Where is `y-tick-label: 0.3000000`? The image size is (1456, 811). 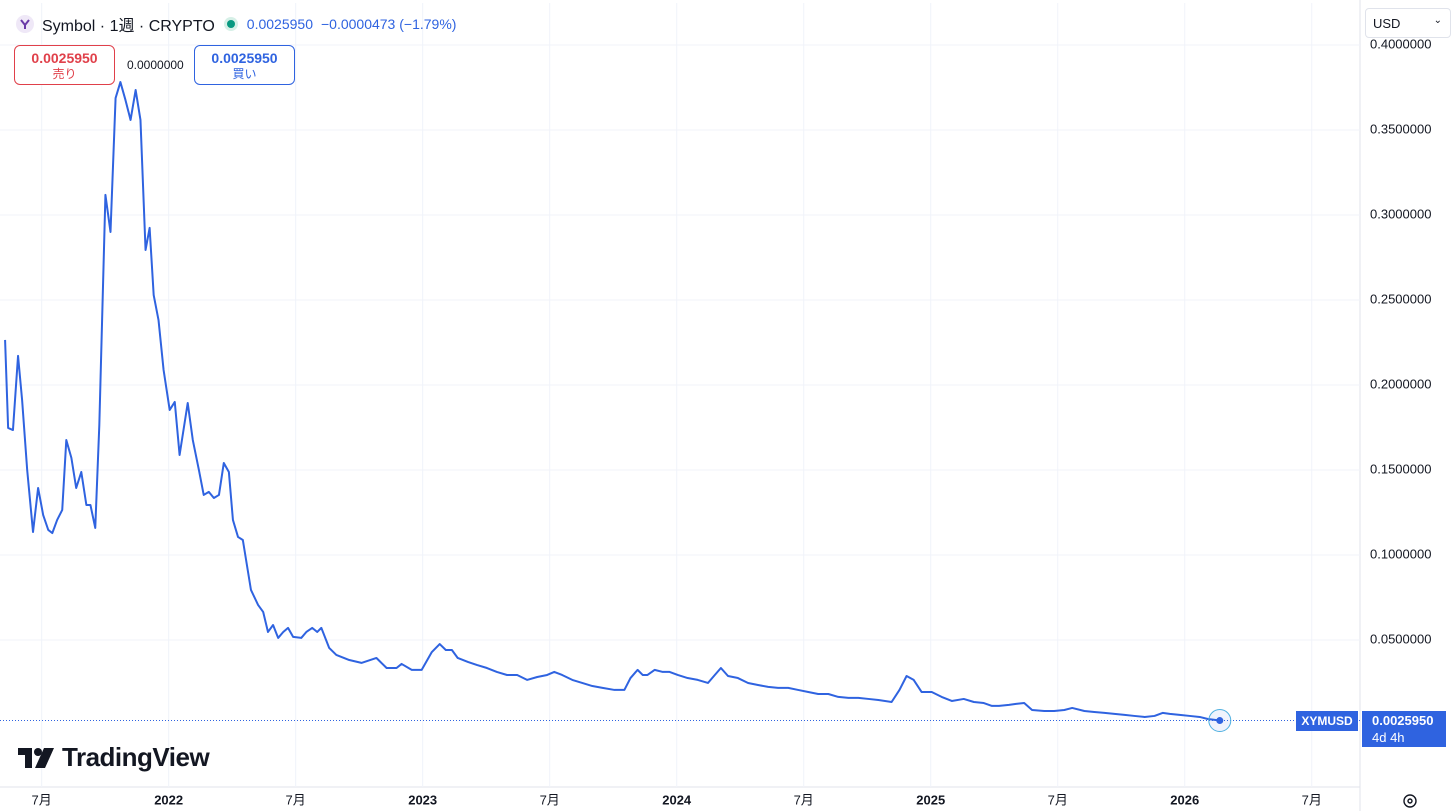
y-tick-label: 0.3000000 is located at coordinates (1400, 213).